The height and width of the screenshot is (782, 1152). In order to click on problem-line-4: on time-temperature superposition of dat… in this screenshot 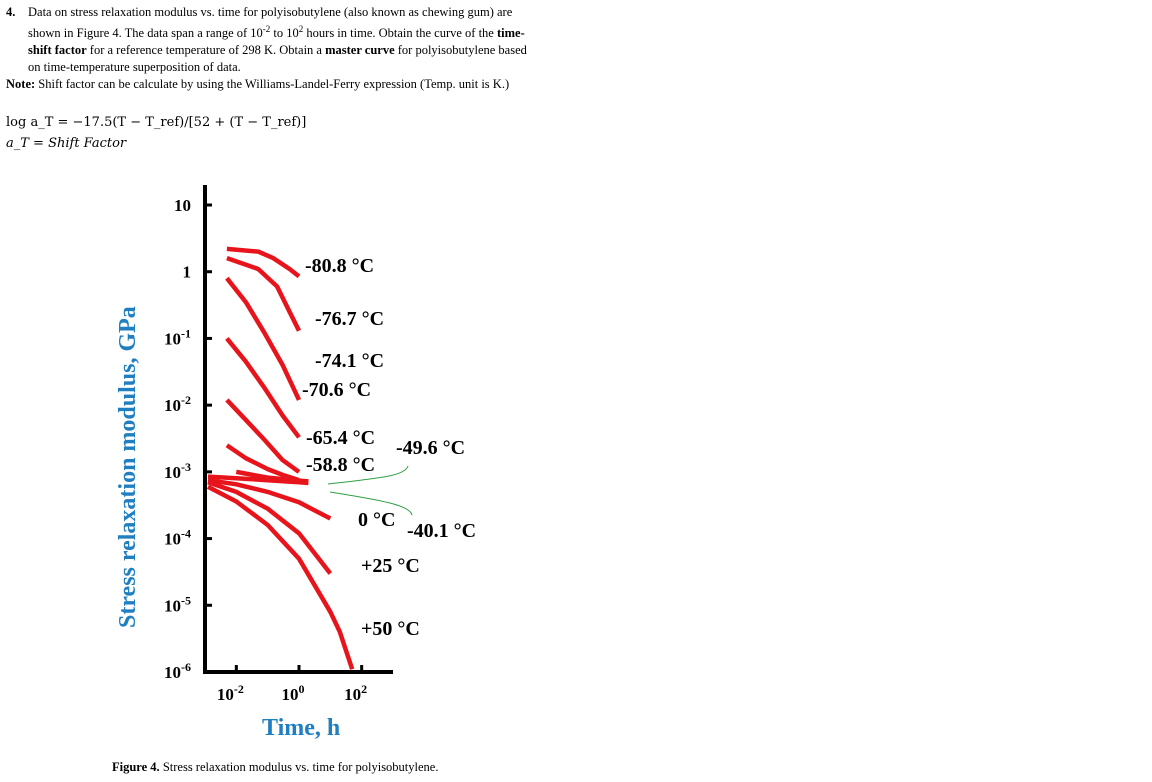, I will do `click(134, 67)`.